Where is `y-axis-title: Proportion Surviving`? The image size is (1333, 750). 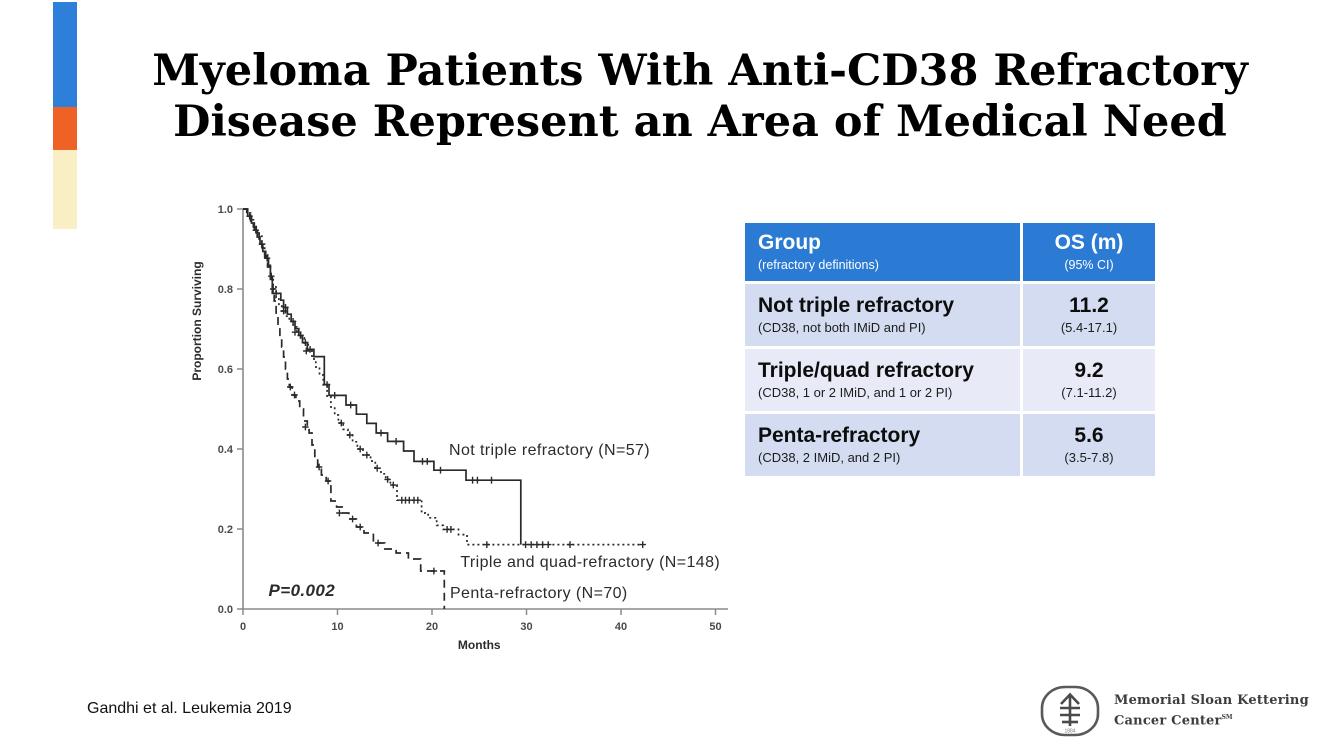
y-axis-title: Proportion Surviving is located at coordinates (197, 320).